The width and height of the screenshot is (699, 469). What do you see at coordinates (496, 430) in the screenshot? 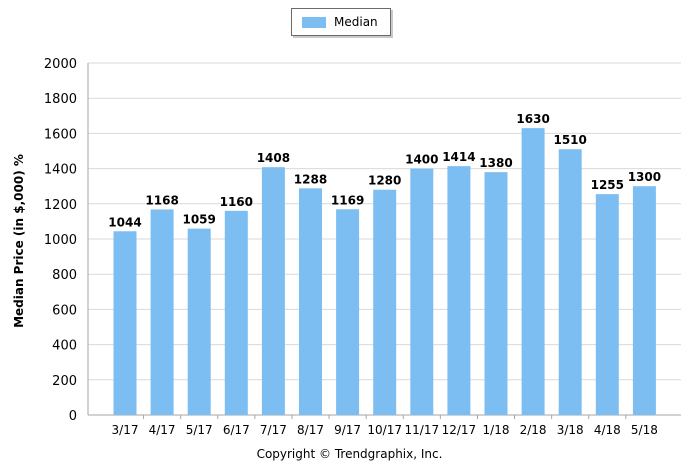
I see `x-tick-label: 1/18` at bounding box center [496, 430].